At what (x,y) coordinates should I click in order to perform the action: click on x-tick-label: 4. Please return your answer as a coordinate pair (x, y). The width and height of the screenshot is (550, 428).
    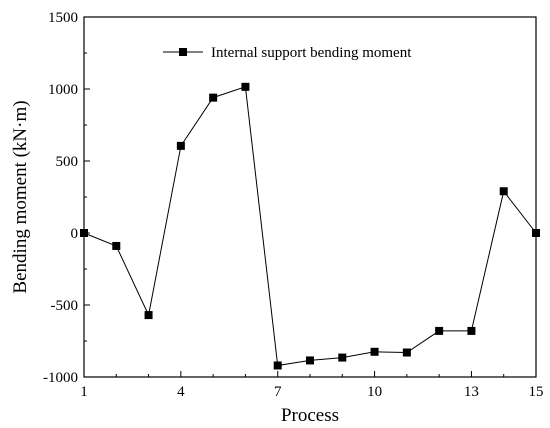
    Looking at the image, I should click on (181, 392).